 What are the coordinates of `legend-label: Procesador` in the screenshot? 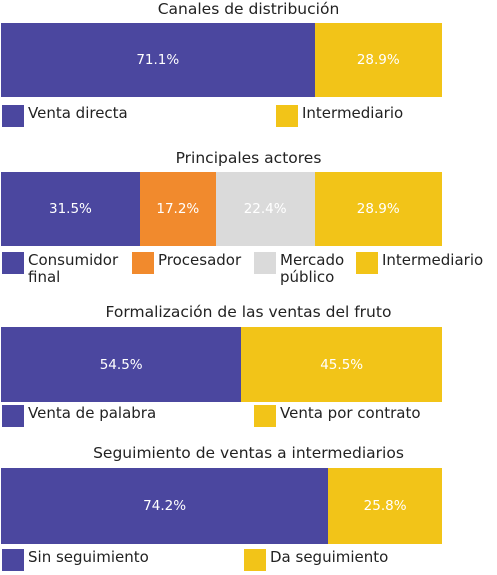 It's located at (200, 260).